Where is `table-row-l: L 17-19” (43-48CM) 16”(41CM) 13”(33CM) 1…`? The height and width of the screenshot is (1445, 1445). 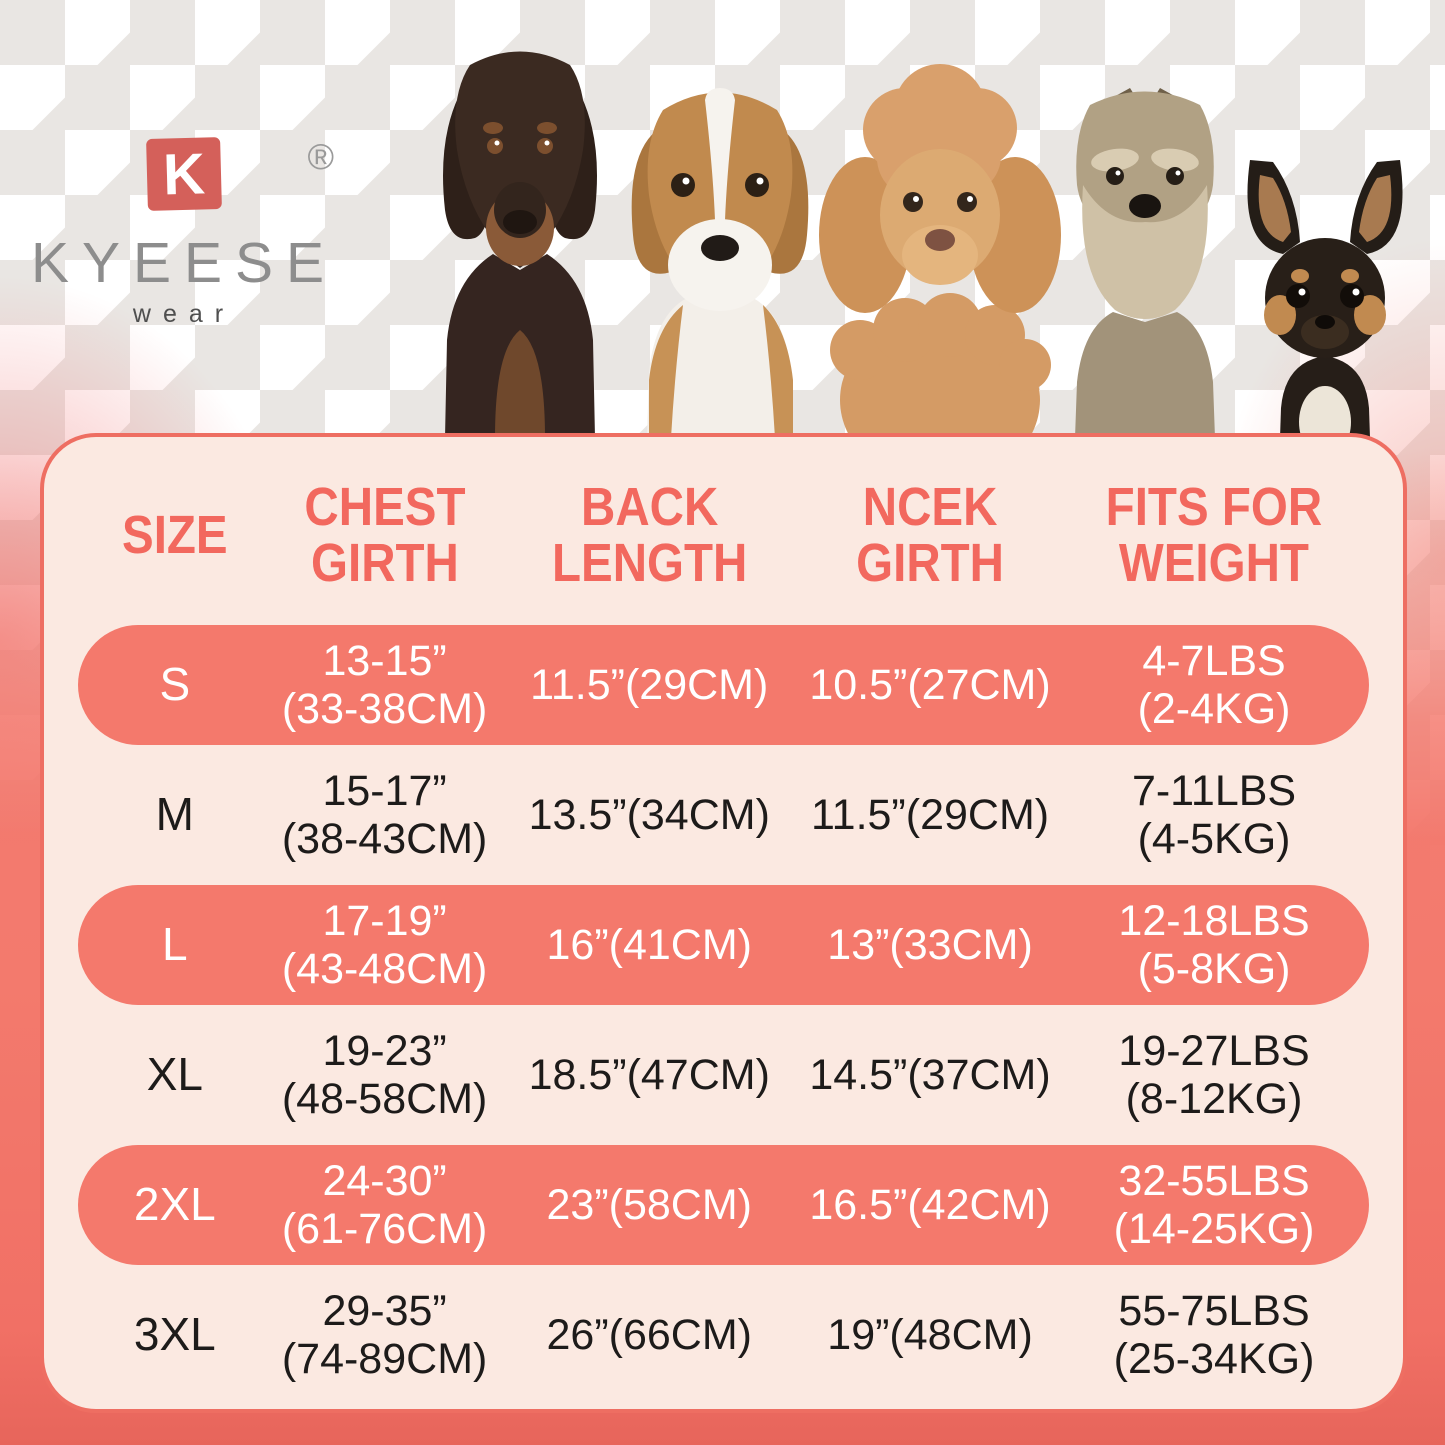
table-row-l: L 17-19” (43-48CM) 16”(41CM) 13”(33CM) 1… is located at coordinates (723, 945).